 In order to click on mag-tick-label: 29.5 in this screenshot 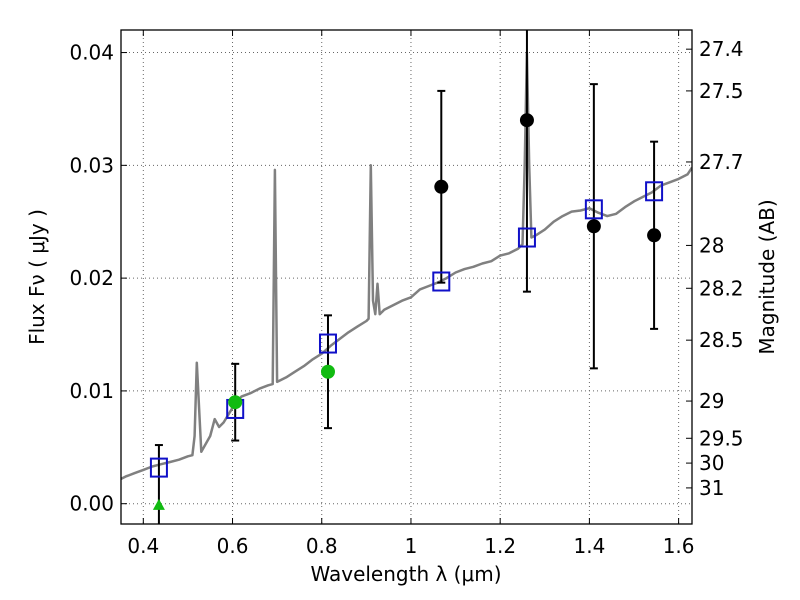, I will do `click(721, 438)`.